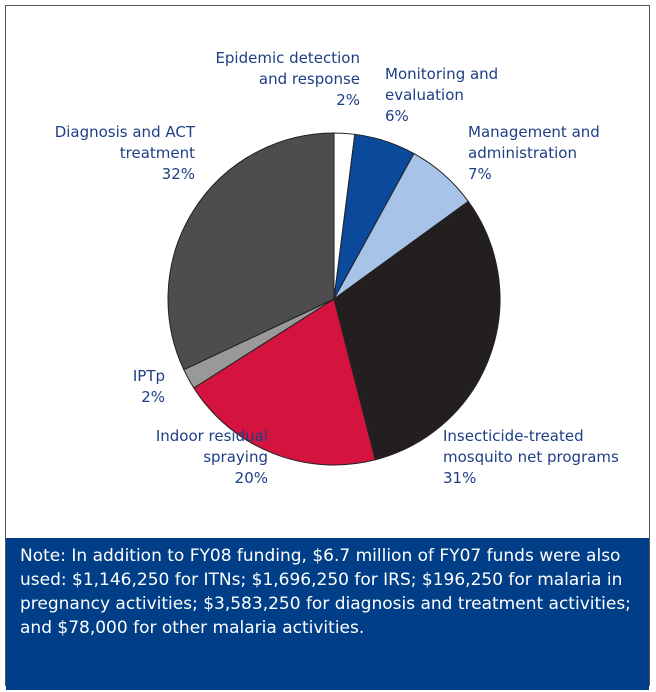 The image size is (656, 692). Describe the element at coordinates (442, 84) in the screenshot. I see `category-label: Monitoring and evaluation` at that location.